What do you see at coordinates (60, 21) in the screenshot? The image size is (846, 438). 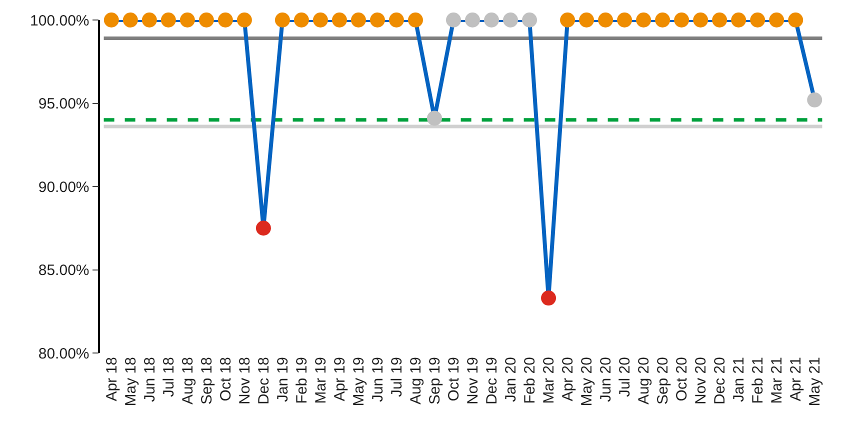 I see `y-tick-label: 100.00%` at bounding box center [60, 21].